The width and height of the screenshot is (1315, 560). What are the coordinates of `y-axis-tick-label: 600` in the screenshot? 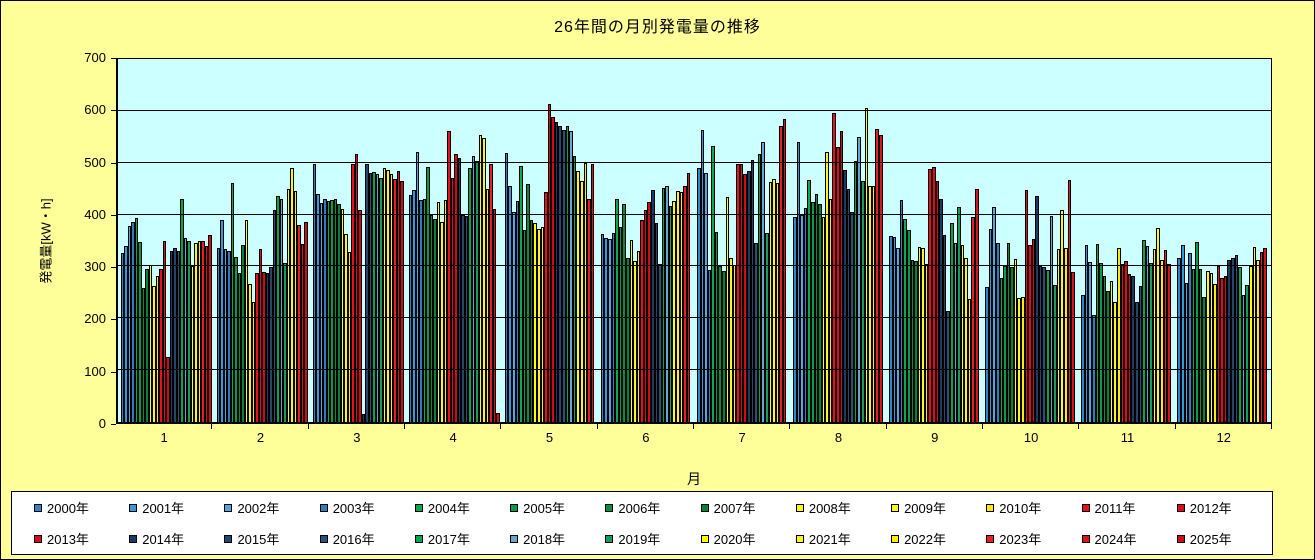 It's located at (95, 110).